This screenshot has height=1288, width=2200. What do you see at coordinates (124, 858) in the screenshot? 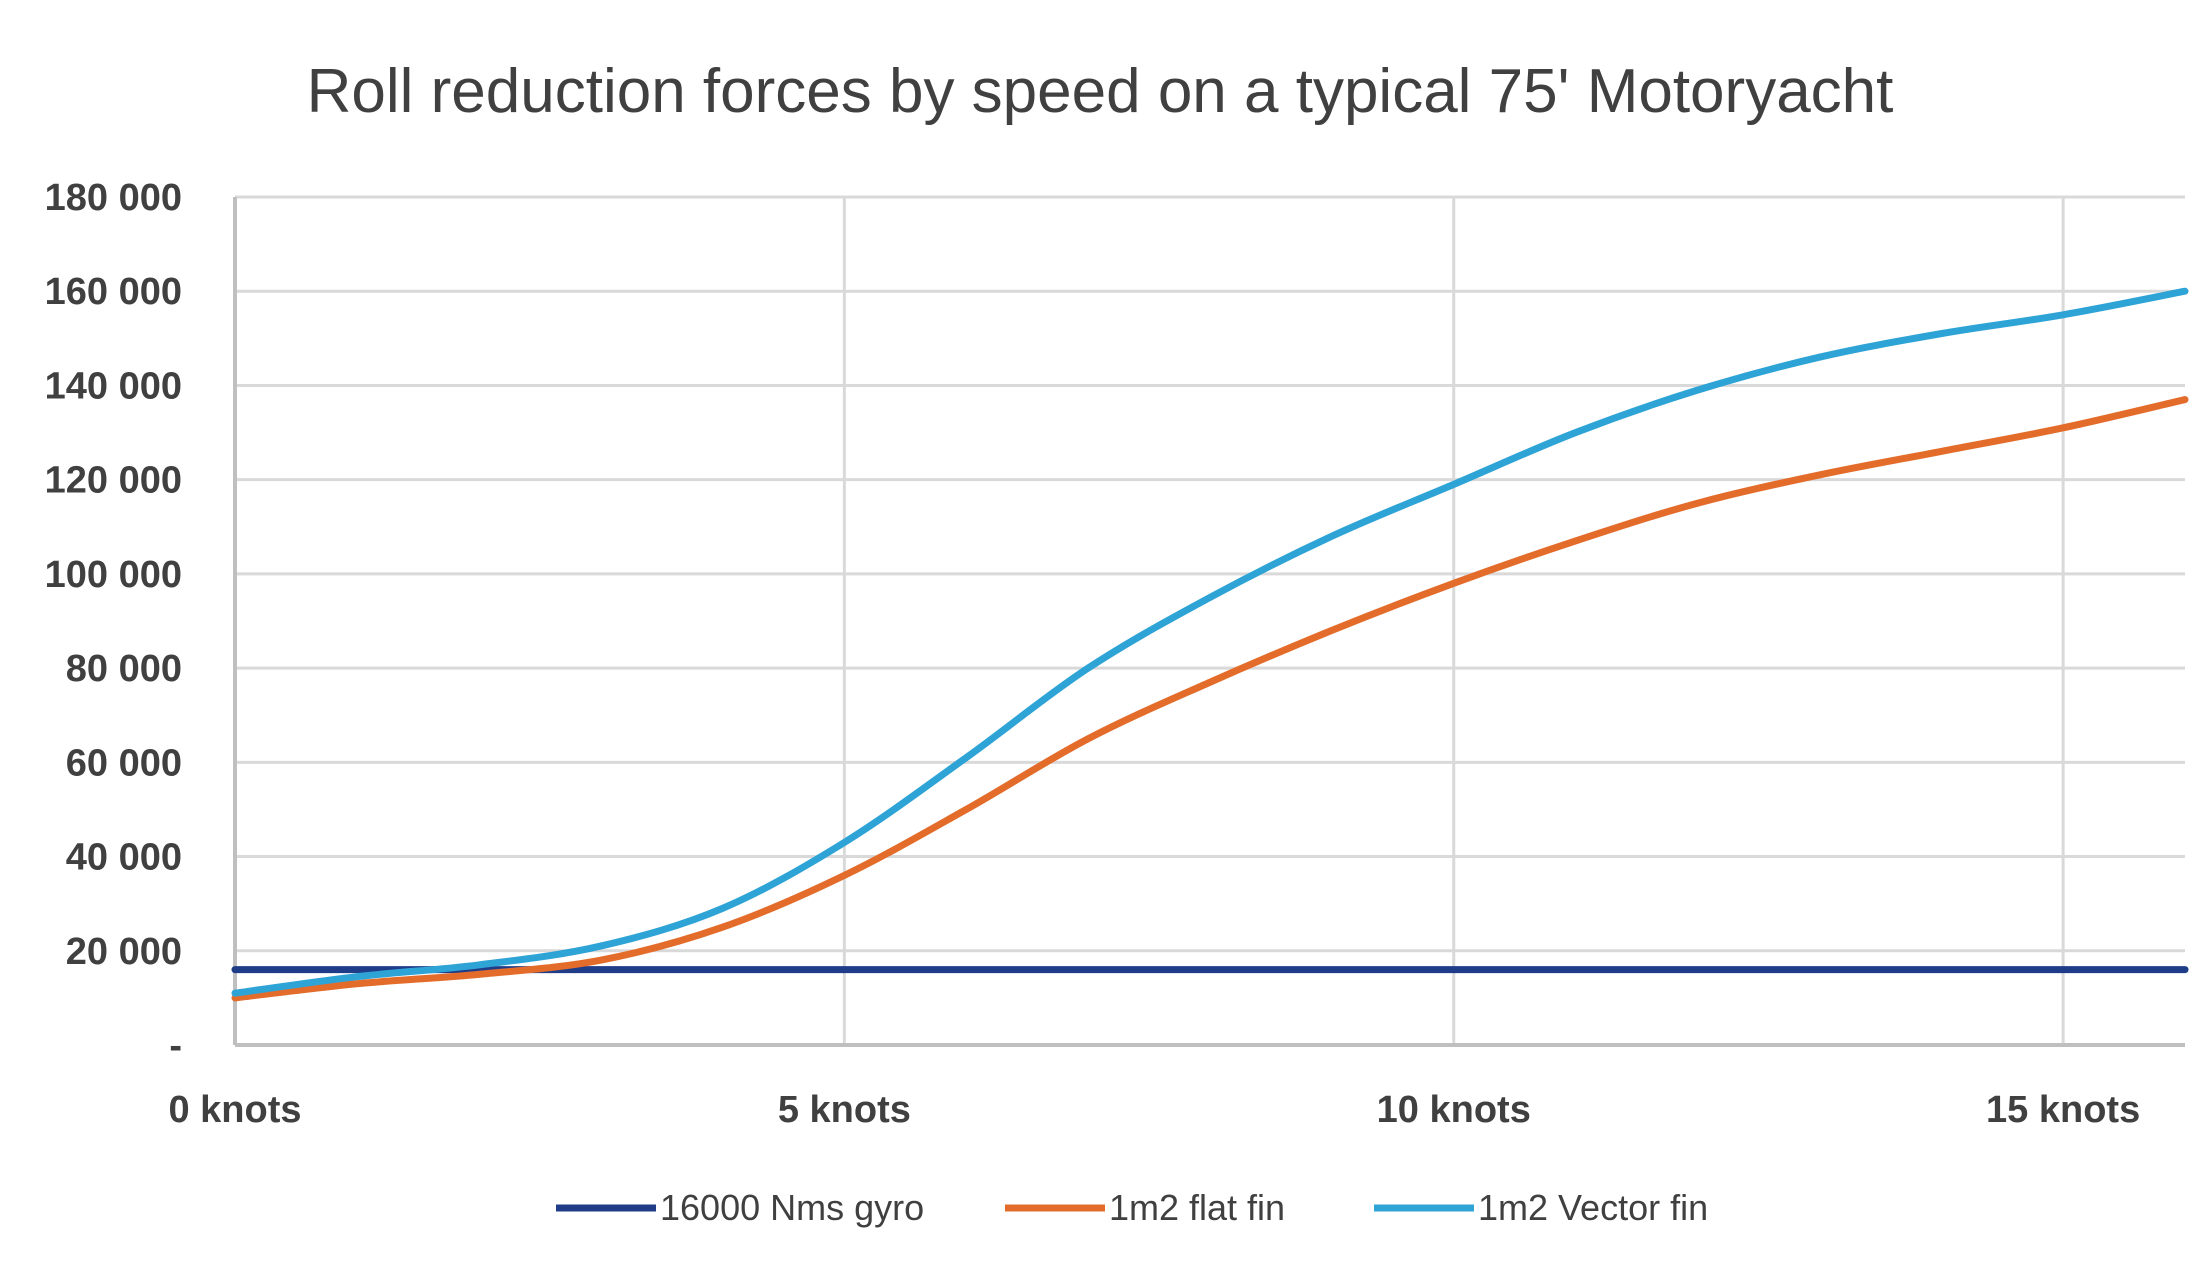
I see `y-tick-label: 40 000` at bounding box center [124, 858].